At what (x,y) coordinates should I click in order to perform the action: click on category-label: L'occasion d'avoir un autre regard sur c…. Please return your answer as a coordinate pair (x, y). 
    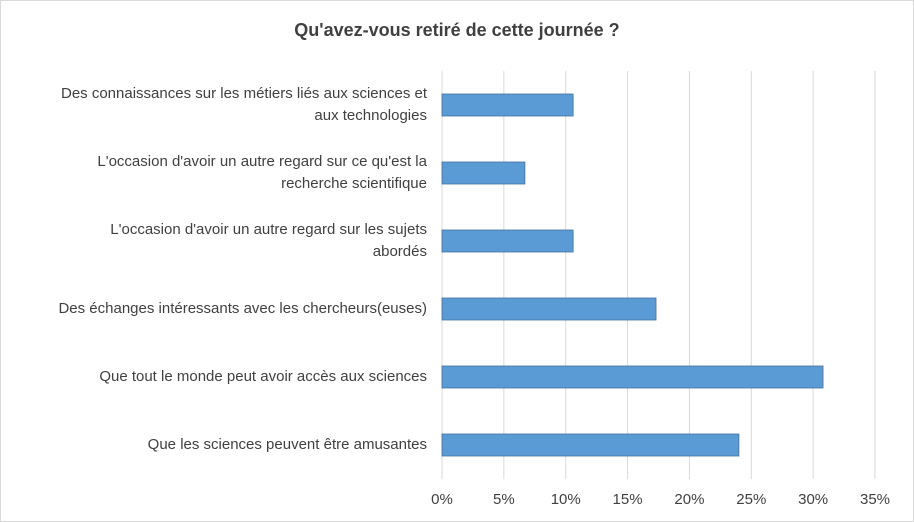
    Looking at the image, I should click on (217, 173).